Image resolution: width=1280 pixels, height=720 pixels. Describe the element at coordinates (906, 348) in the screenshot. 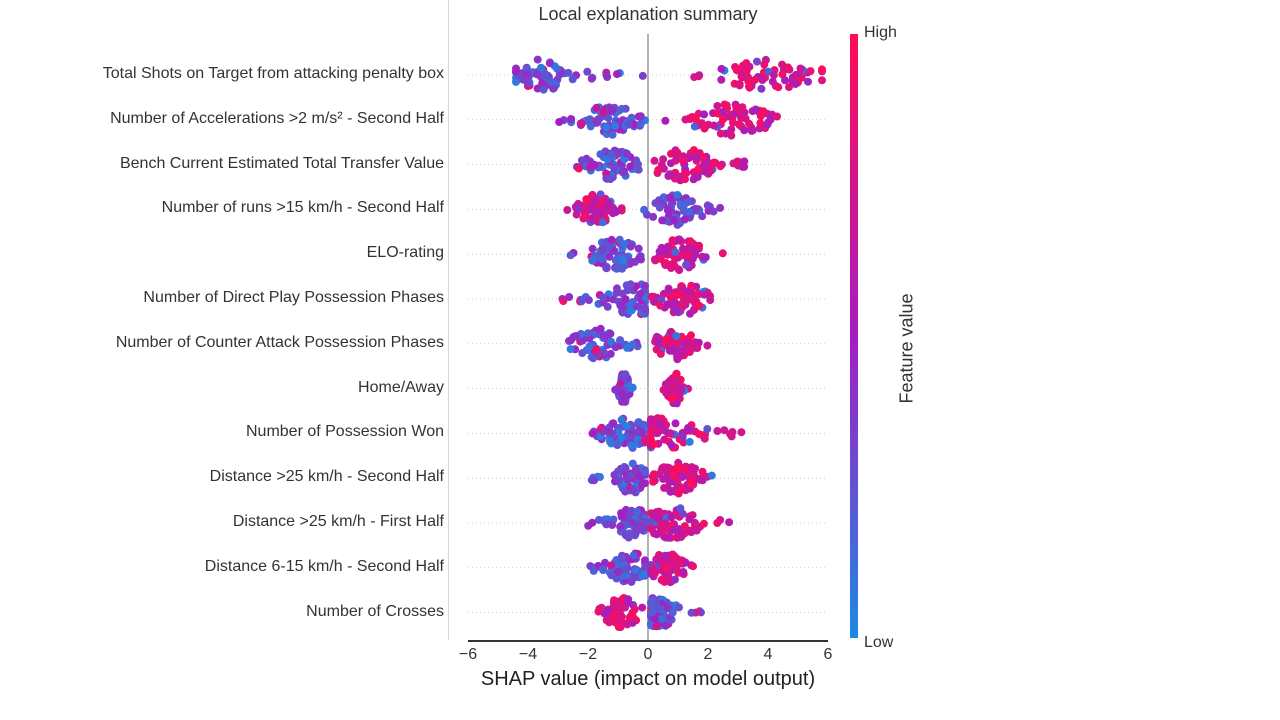

I see `colorbar-title: Feature value` at that location.